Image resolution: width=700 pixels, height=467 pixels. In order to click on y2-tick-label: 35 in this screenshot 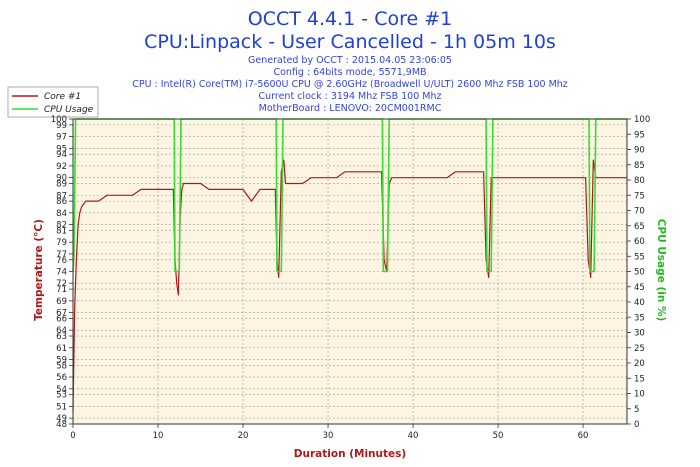, I will do `click(639, 318)`.